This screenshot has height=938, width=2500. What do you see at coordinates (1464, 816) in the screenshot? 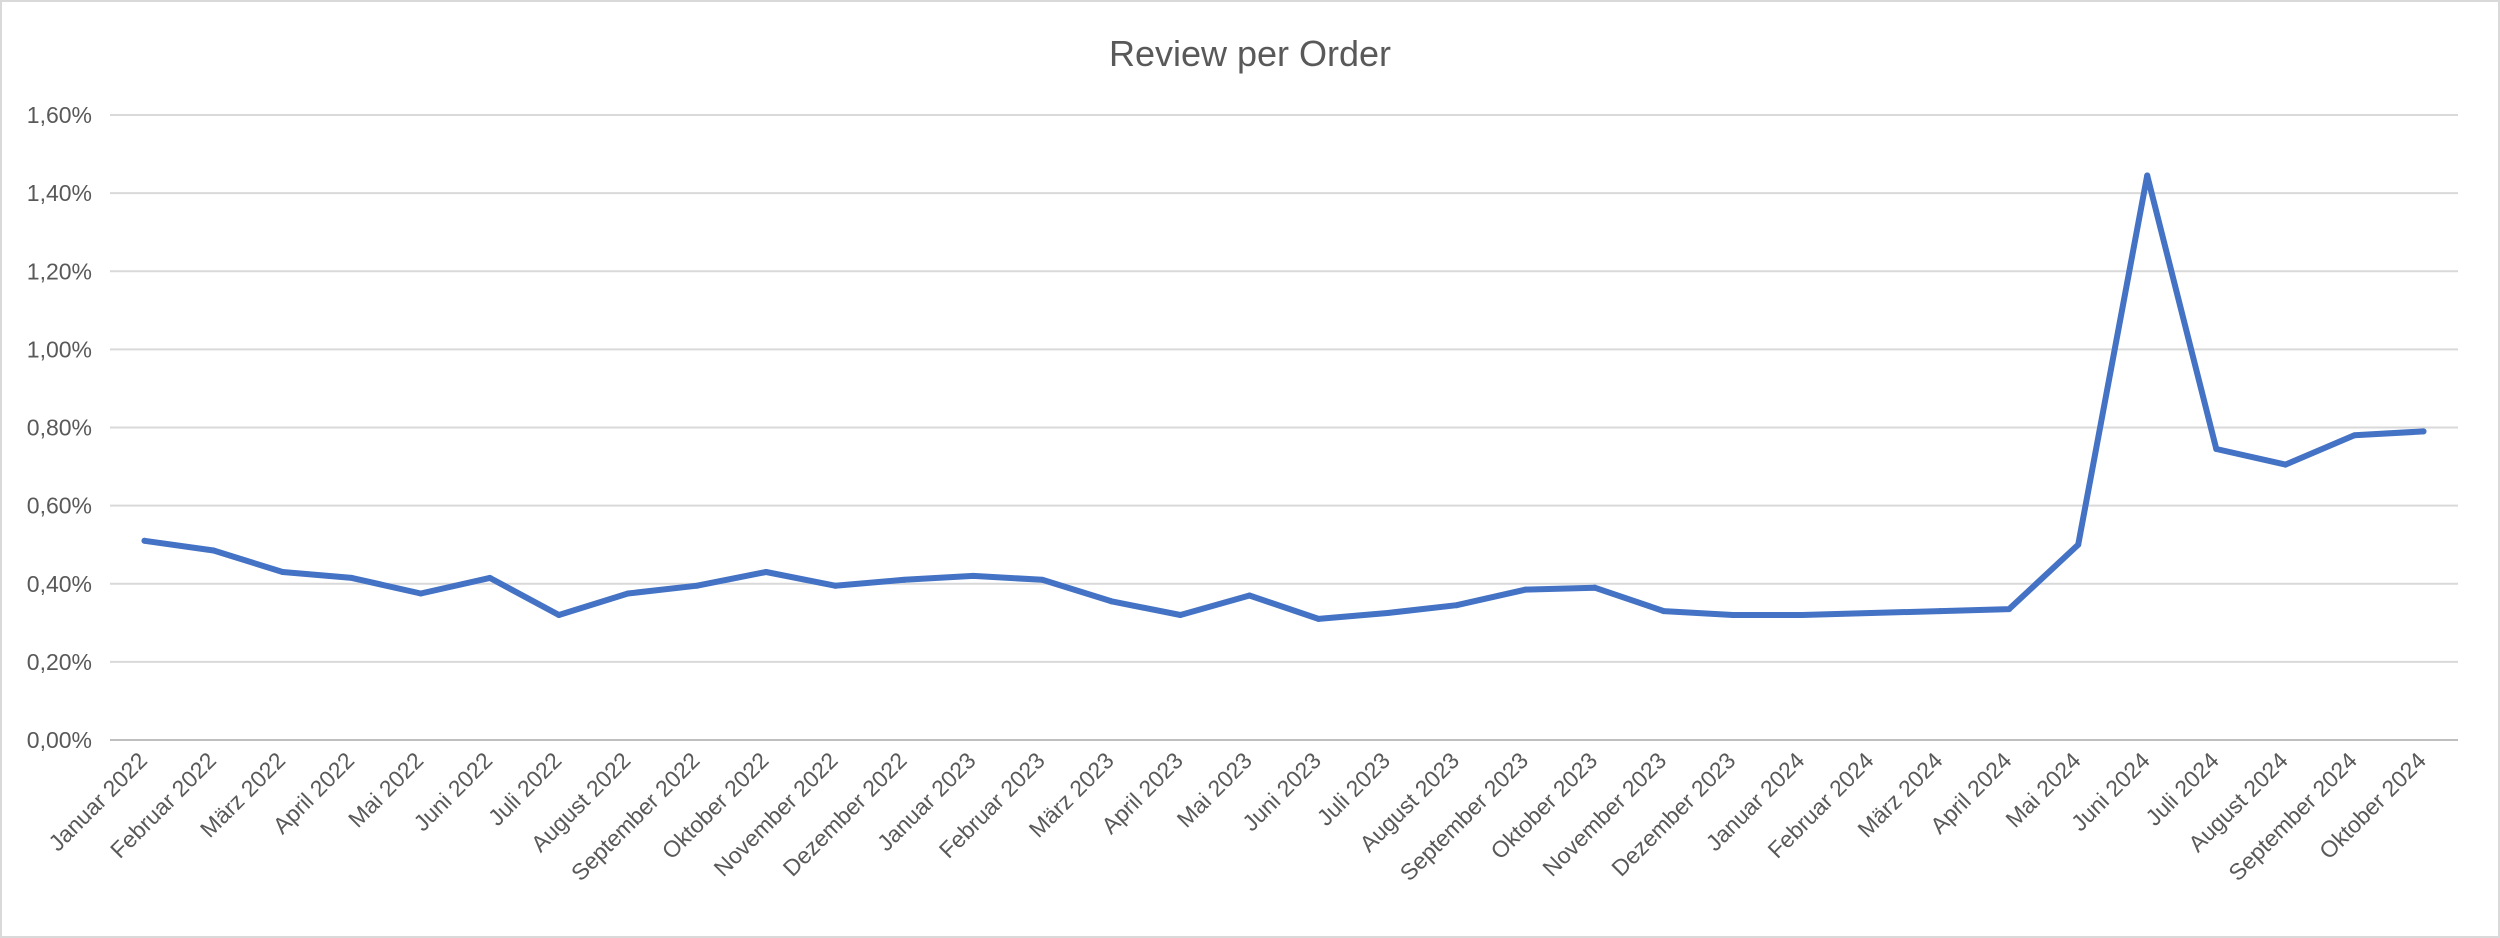
I see `x-tick-label: September 2023` at bounding box center [1464, 816].